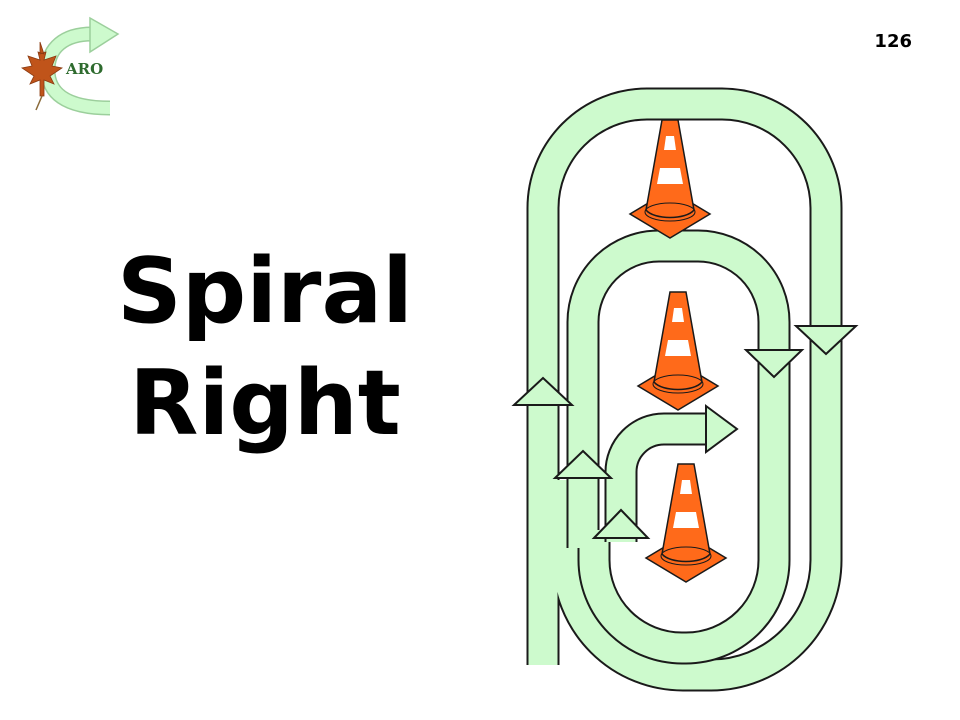  Describe the element at coordinates (774, 364) in the screenshot. I see `arrowhead-middle-down` at that location.